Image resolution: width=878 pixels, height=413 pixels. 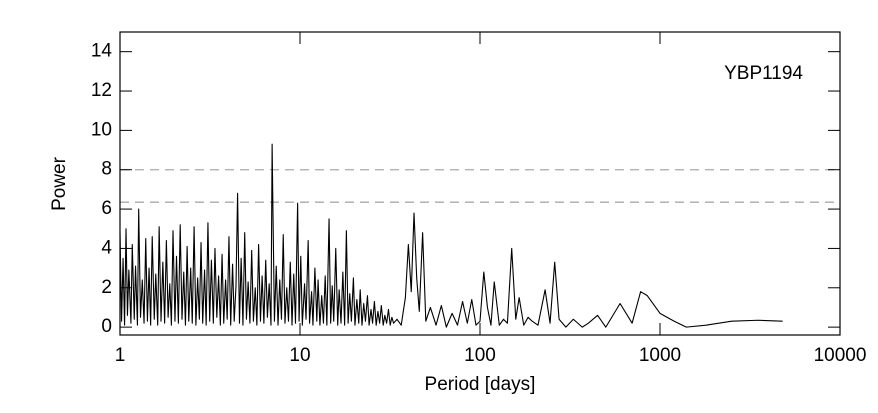 What do you see at coordinates (106, 326) in the screenshot?
I see `y-tick-label: 0` at bounding box center [106, 326].